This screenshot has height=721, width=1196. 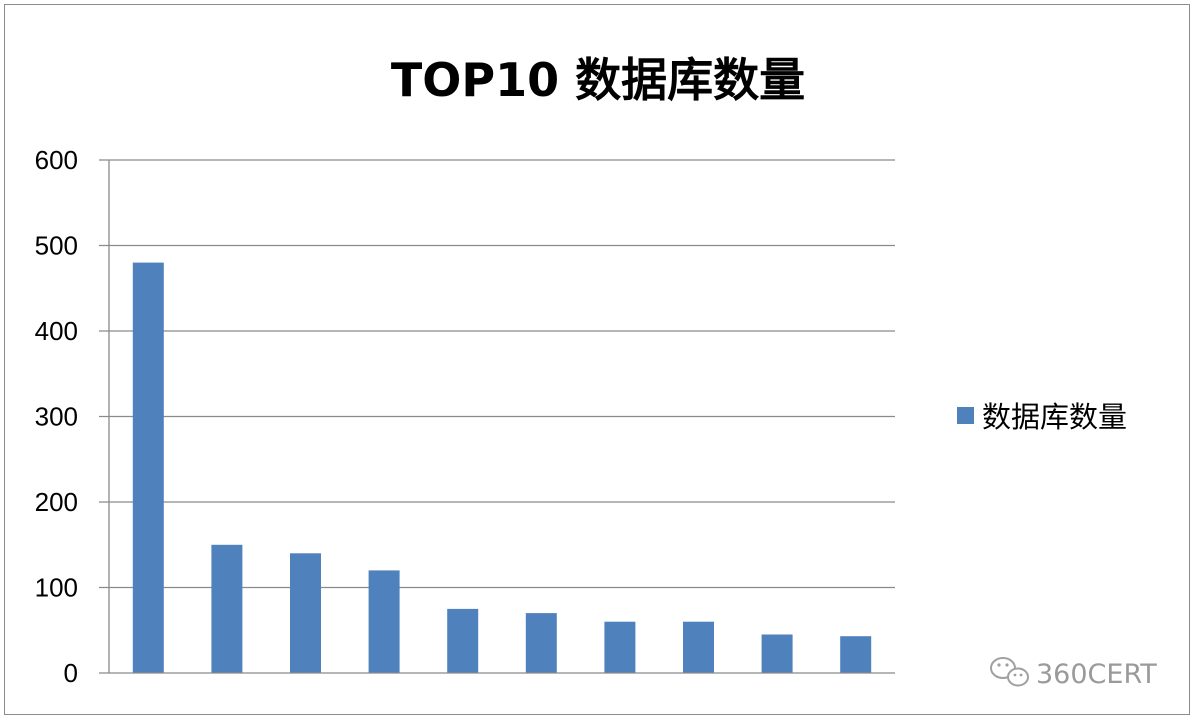 I want to click on y-tick-label: 600, so click(x=56, y=160).